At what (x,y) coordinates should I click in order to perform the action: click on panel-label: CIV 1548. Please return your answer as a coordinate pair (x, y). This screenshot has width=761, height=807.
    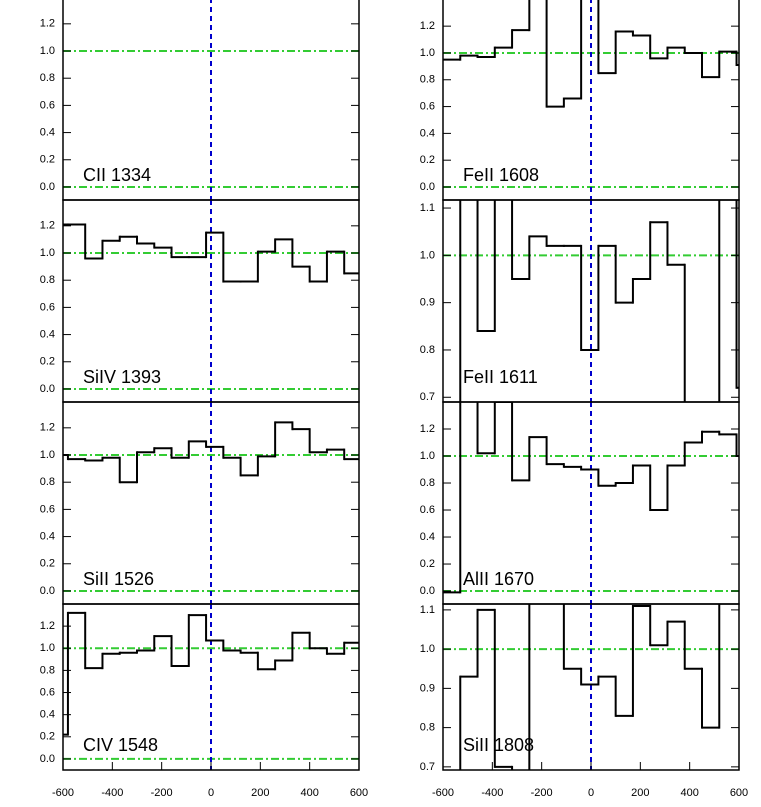
    Looking at the image, I should click on (120, 745).